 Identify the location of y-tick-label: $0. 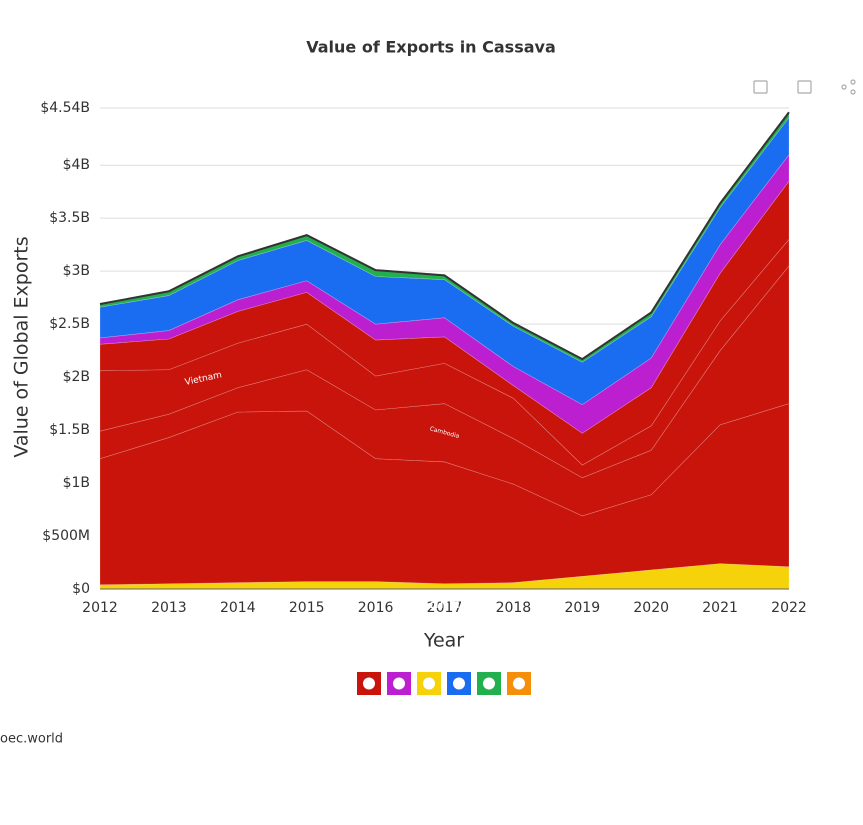
(81, 589).